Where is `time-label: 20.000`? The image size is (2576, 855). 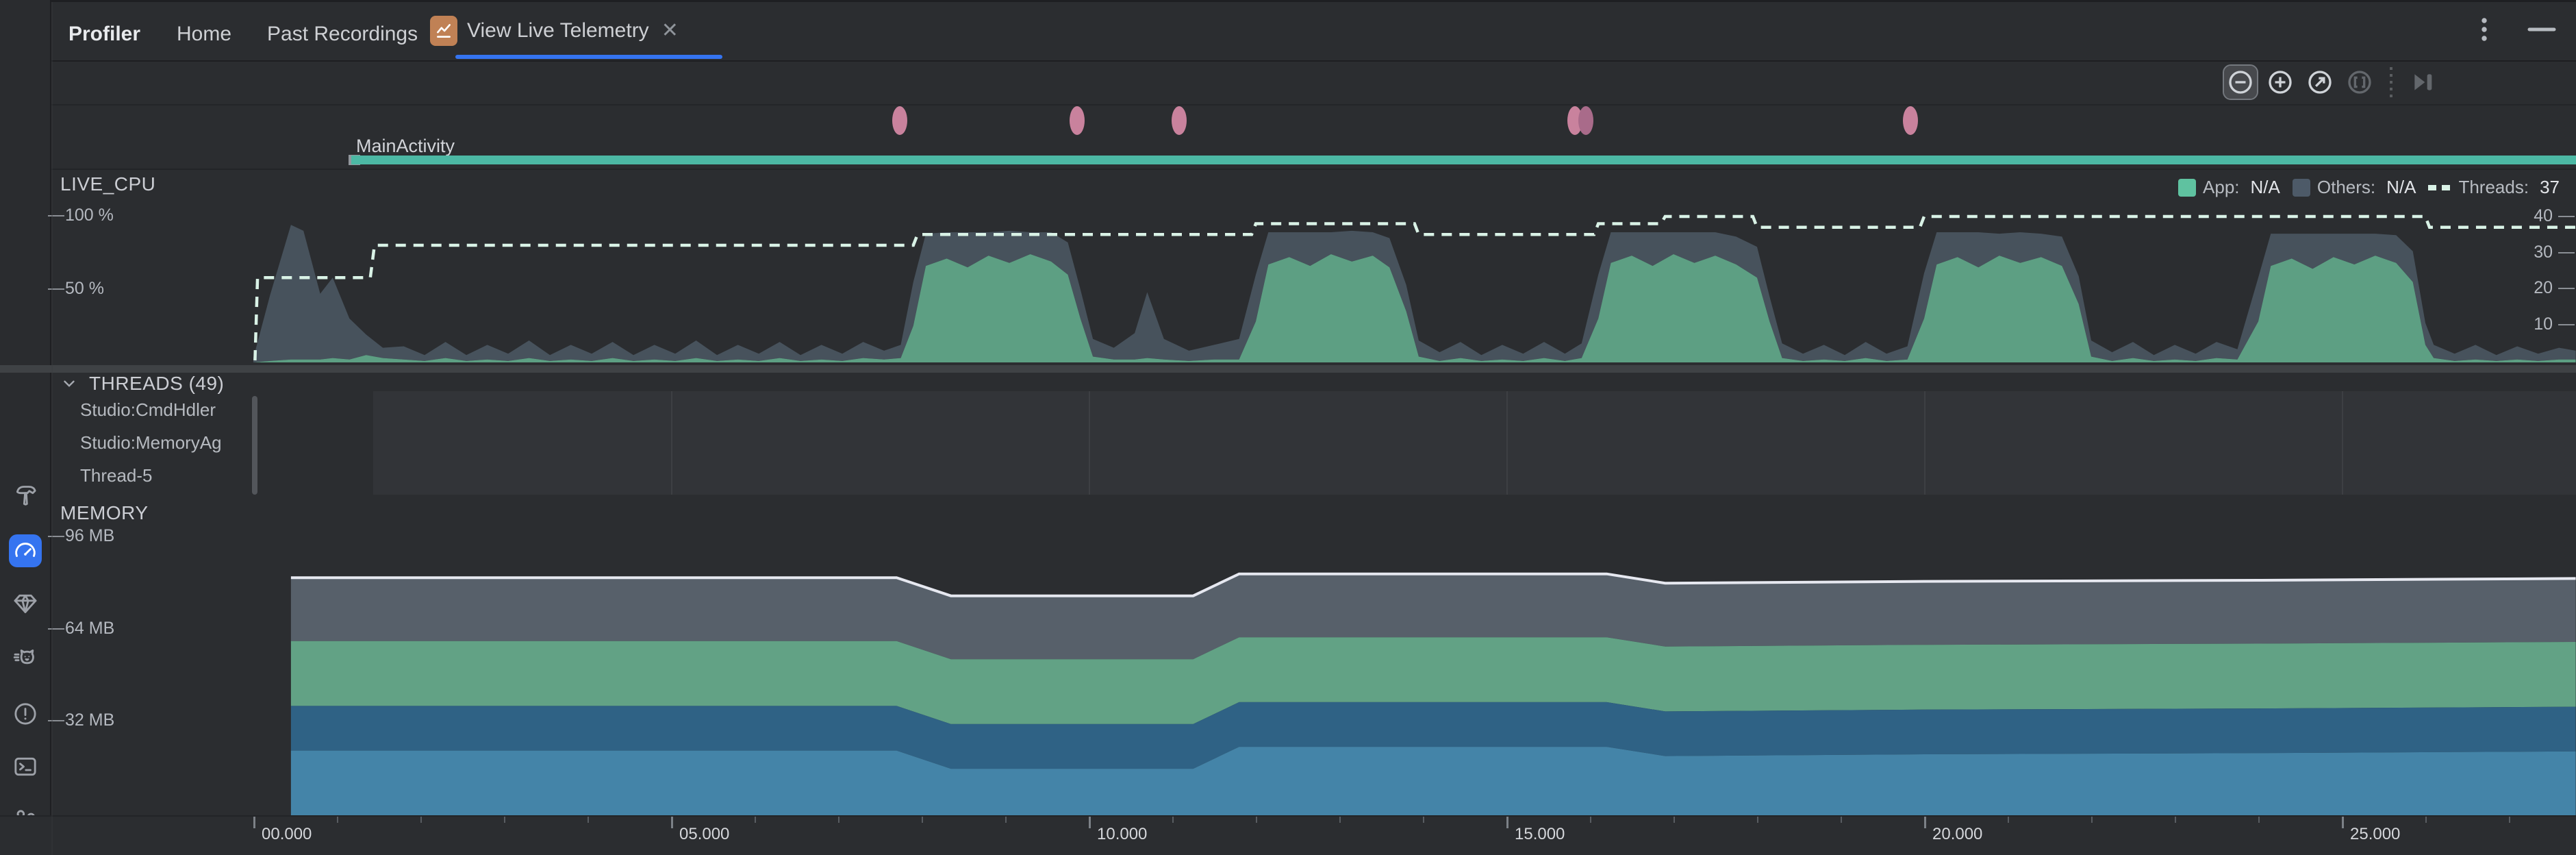
time-label: 20.000 is located at coordinates (1957, 834).